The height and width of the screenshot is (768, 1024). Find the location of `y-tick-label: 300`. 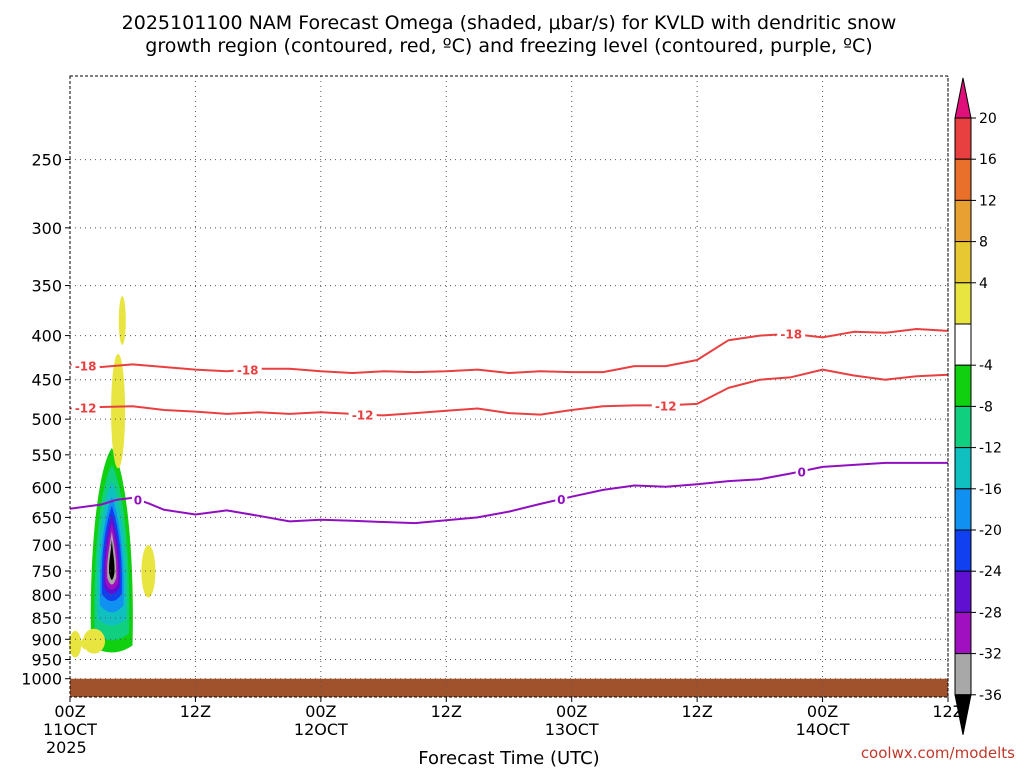

y-tick-label: 300 is located at coordinates (46, 228).